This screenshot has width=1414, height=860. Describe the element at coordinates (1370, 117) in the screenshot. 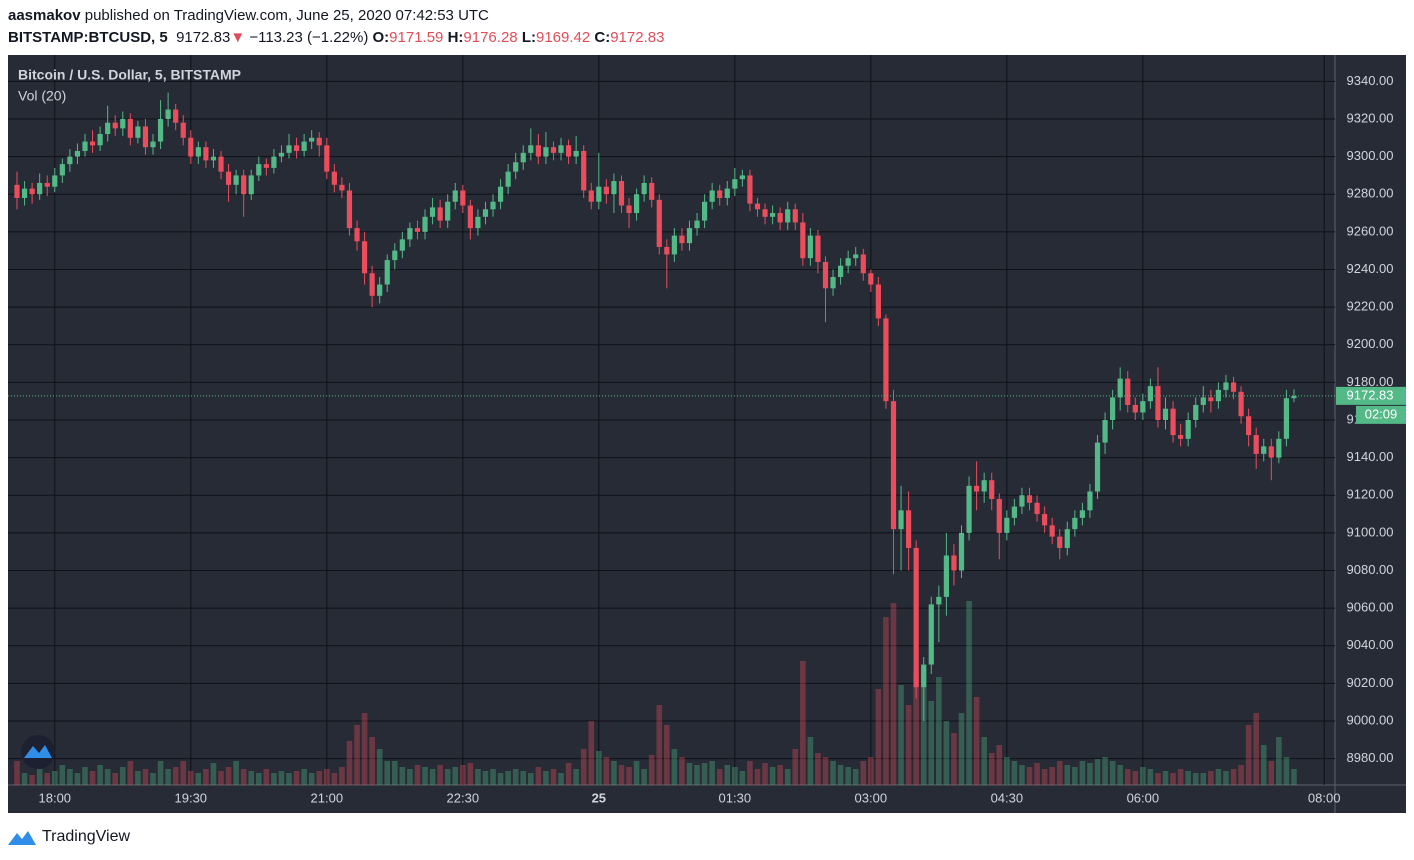

I see `y-tick-label: 9320.00` at that location.